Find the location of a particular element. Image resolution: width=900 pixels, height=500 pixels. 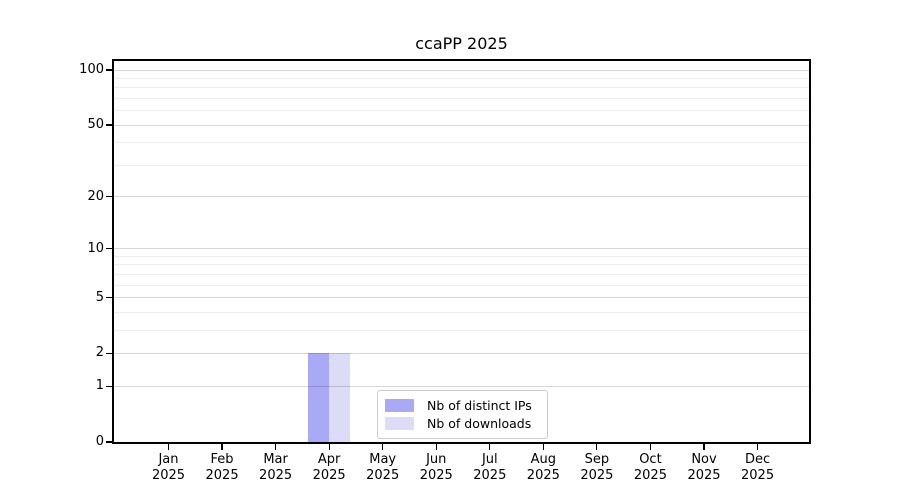

x-tick-month: Aug is located at coordinates (543, 459).